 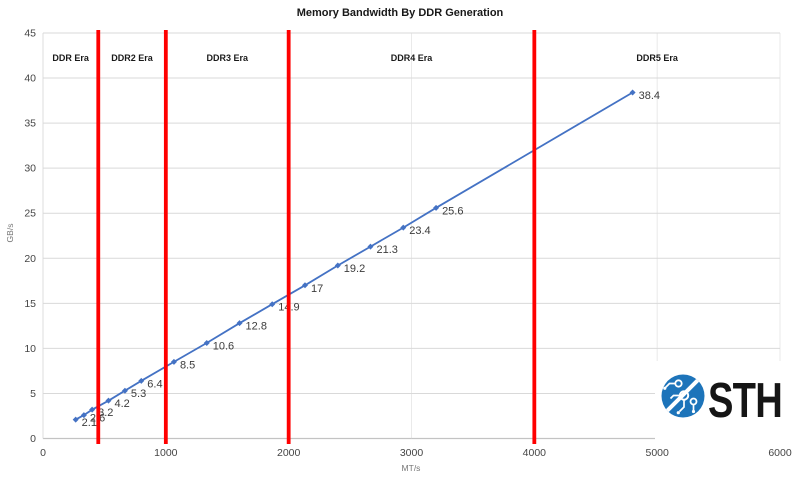 What do you see at coordinates (317, 289) in the screenshot?
I see `data-point-label: 17` at bounding box center [317, 289].